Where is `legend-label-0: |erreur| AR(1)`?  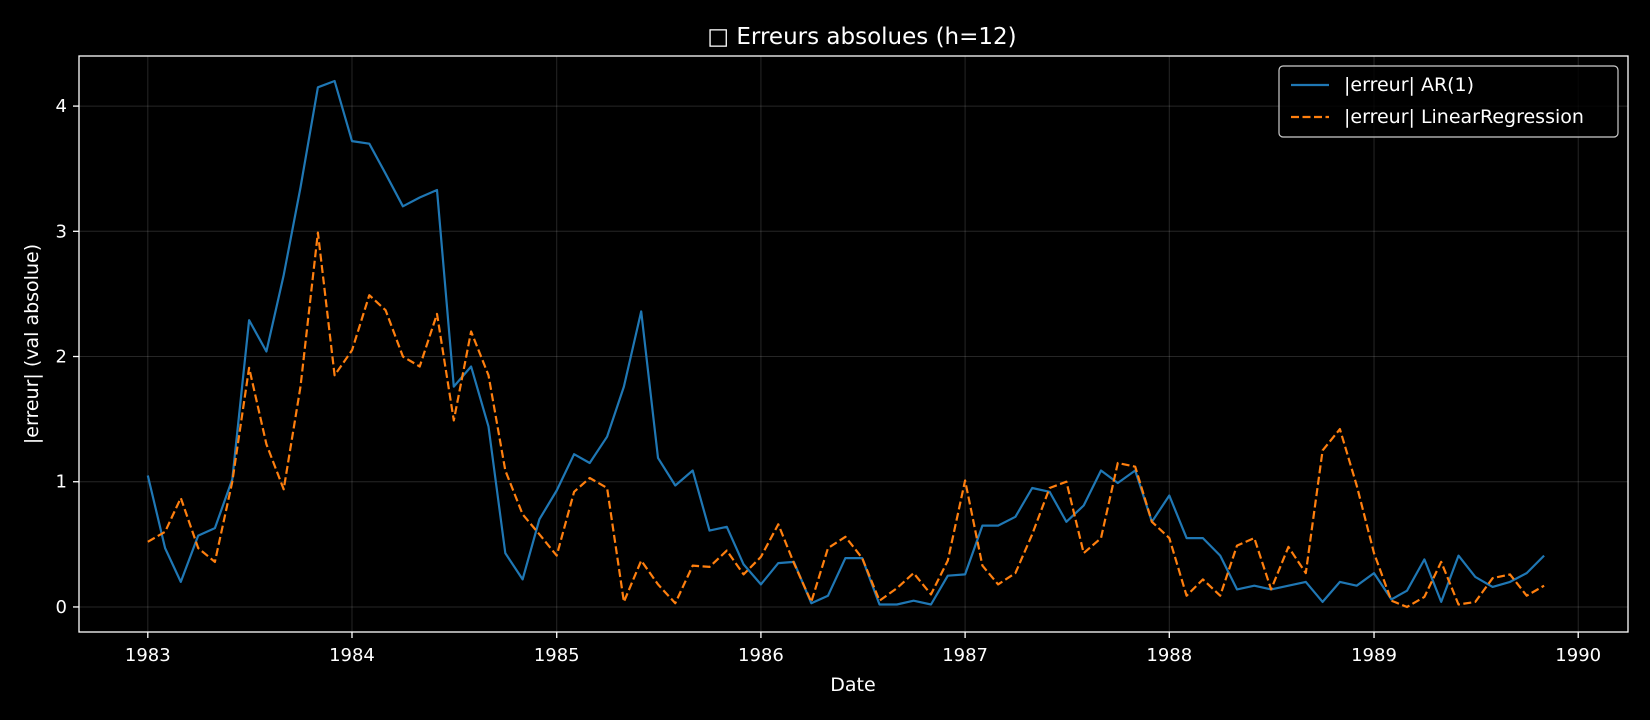
legend-label-0: |erreur| AR(1) is located at coordinates (1409, 85).